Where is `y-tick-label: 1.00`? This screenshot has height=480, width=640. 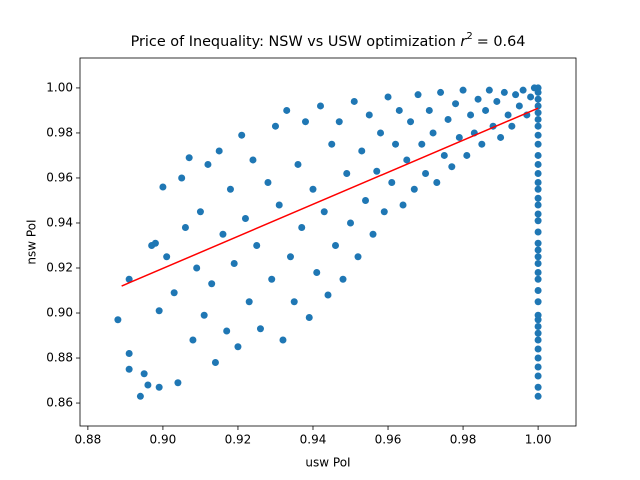
y-tick-label: 1.00 is located at coordinates (59, 87).